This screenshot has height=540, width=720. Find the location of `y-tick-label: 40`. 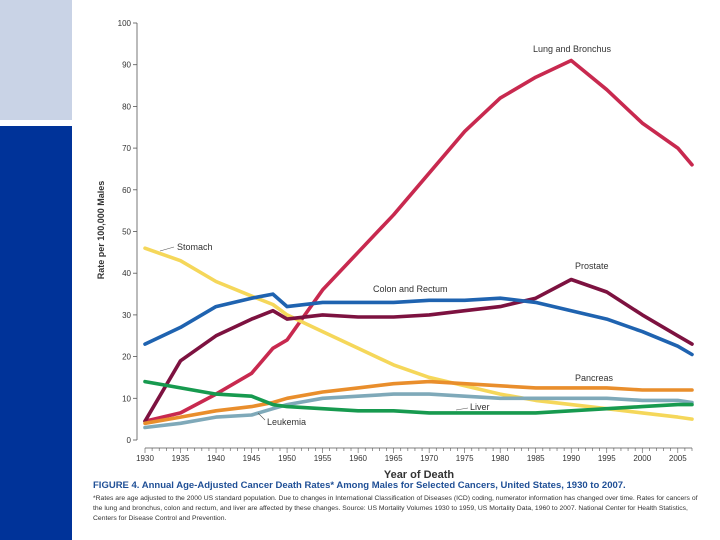

y-tick-label: 40 is located at coordinates (126, 273).